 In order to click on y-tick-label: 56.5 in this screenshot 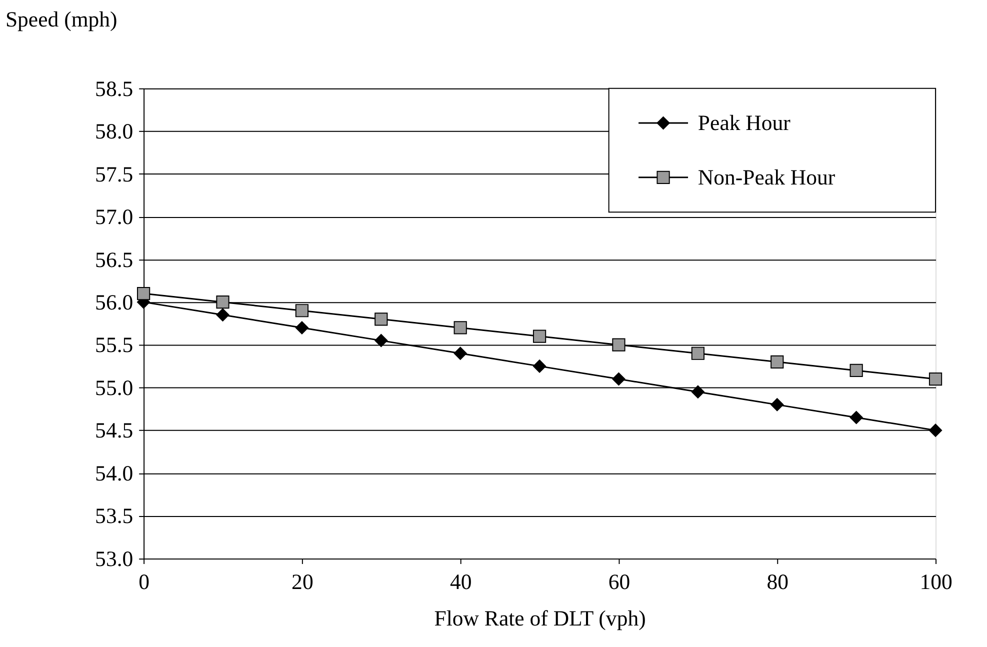, I will do `click(114, 260)`.